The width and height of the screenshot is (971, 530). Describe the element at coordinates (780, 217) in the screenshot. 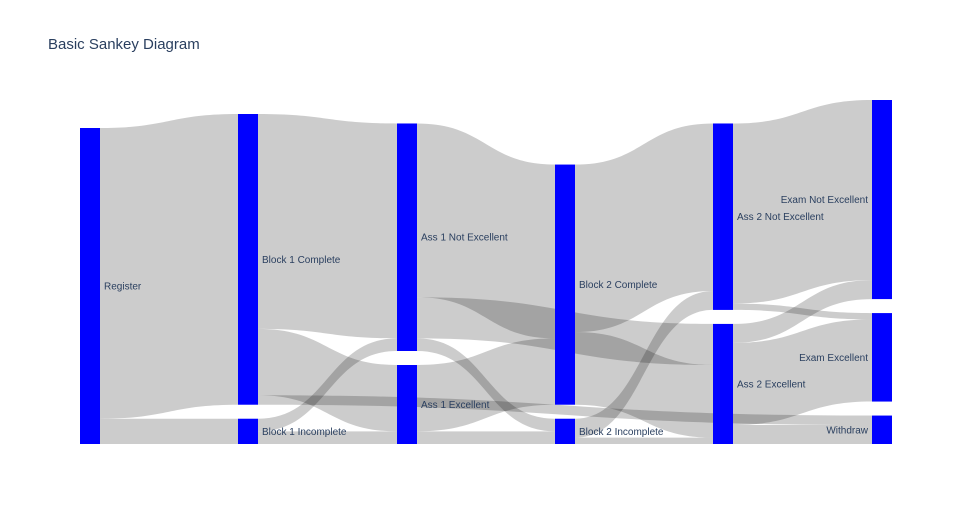

I see `sankey-node-label: Ass 2 Not Excellent` at that location.